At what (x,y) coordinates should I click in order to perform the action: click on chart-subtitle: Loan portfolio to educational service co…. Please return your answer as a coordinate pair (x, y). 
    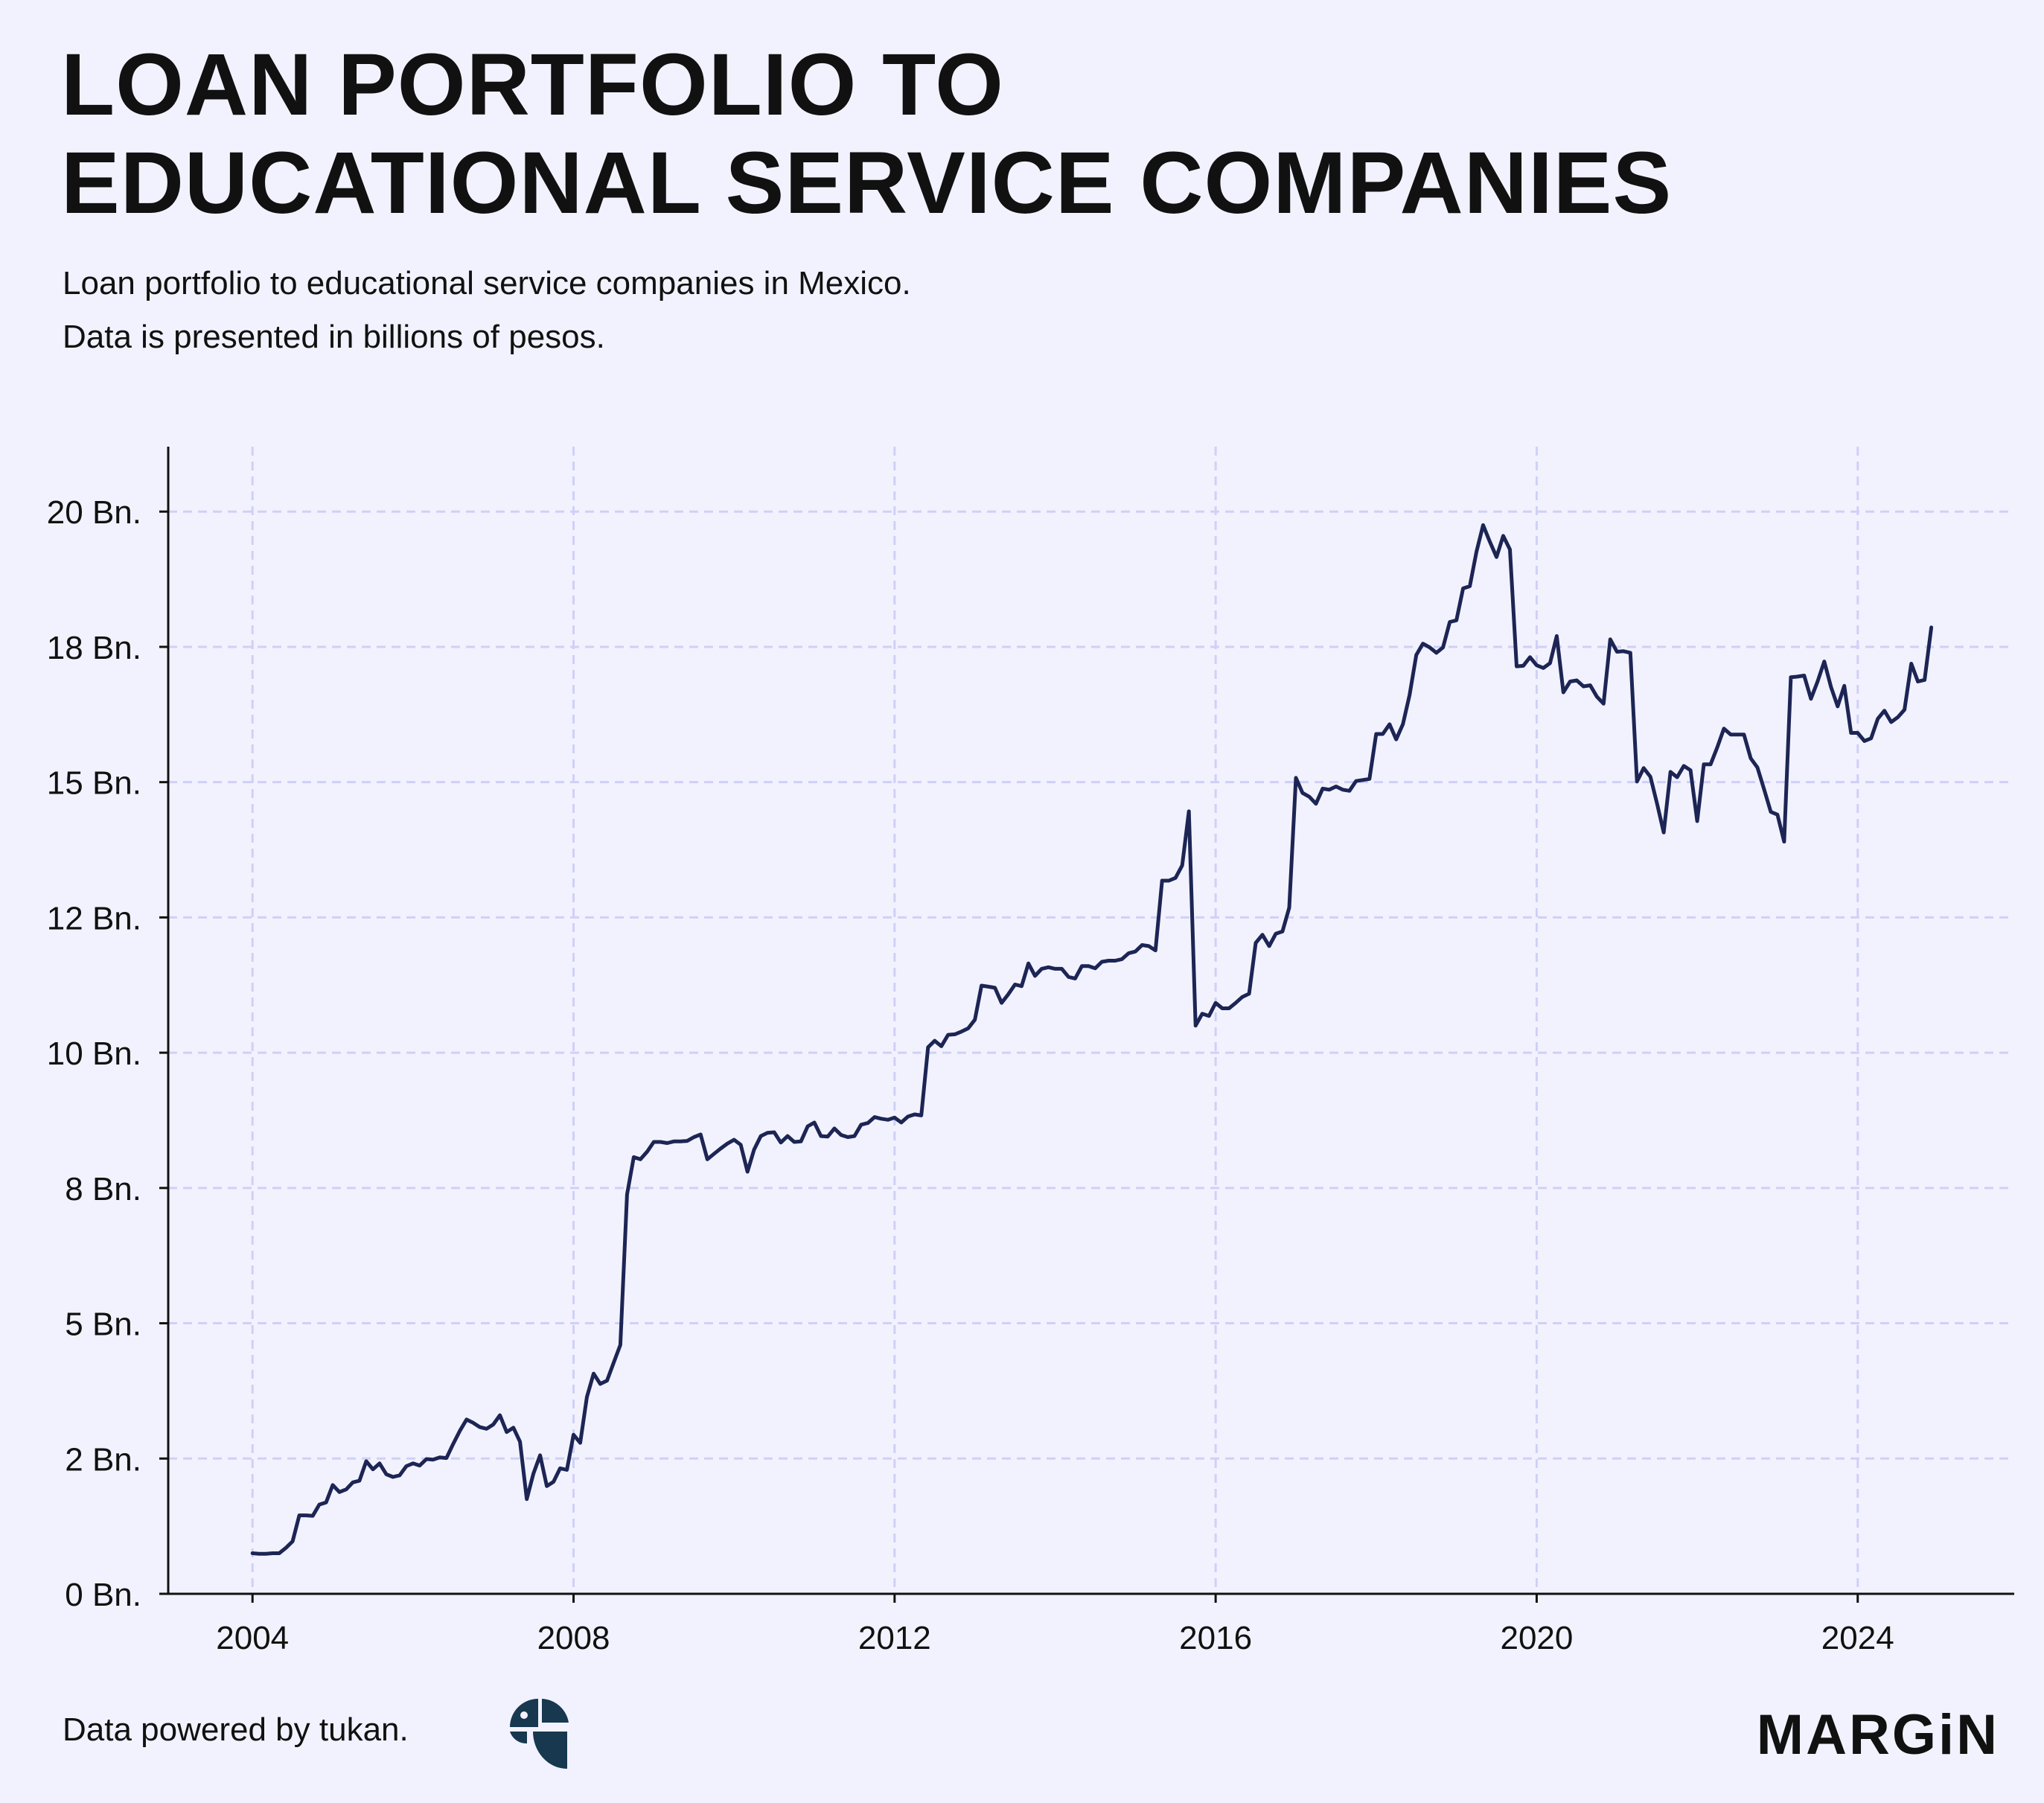
    Looking at the image, I should click on (487, 310).